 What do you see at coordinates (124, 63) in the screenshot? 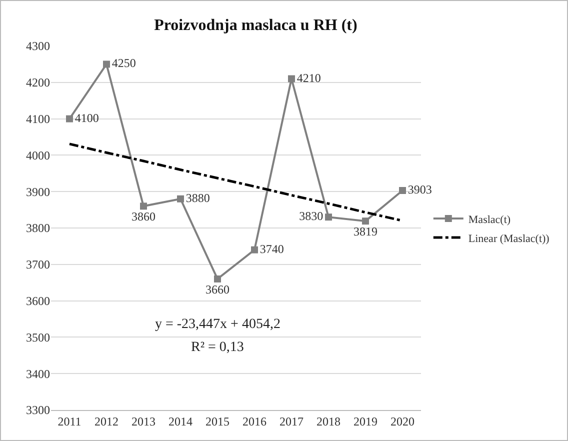
I see `data-label: 4250` at bounding box center [124, 63].